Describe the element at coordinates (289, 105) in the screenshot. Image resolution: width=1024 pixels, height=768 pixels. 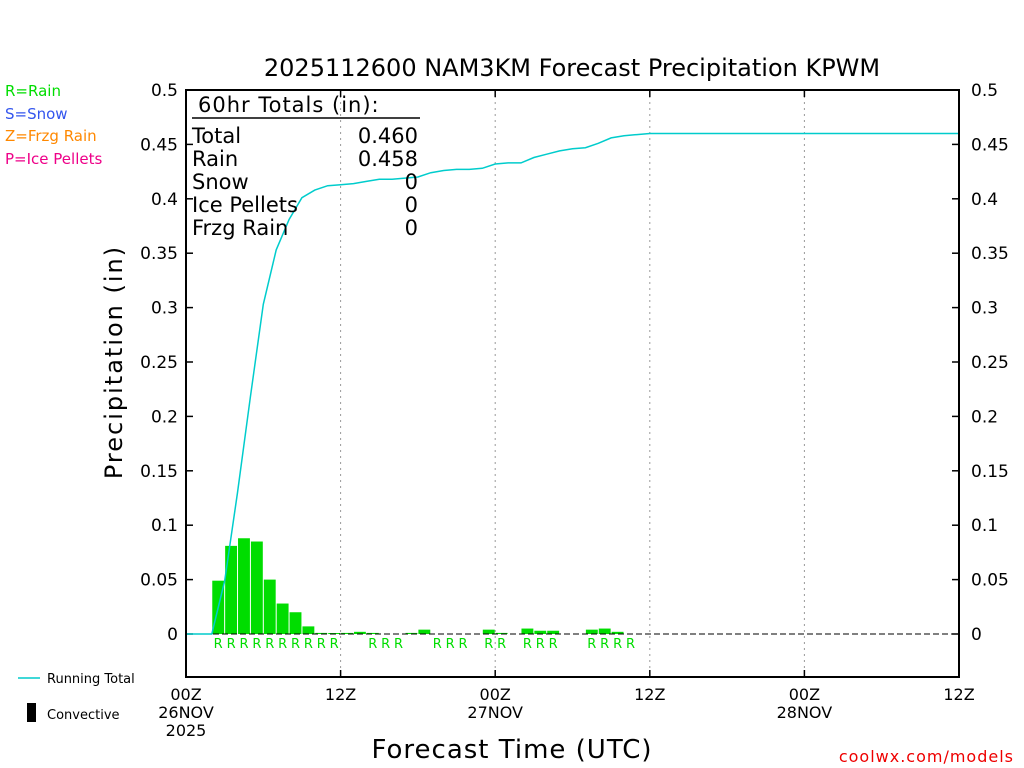
I see `totals-heading: 60hr Totals (in):` at that location.